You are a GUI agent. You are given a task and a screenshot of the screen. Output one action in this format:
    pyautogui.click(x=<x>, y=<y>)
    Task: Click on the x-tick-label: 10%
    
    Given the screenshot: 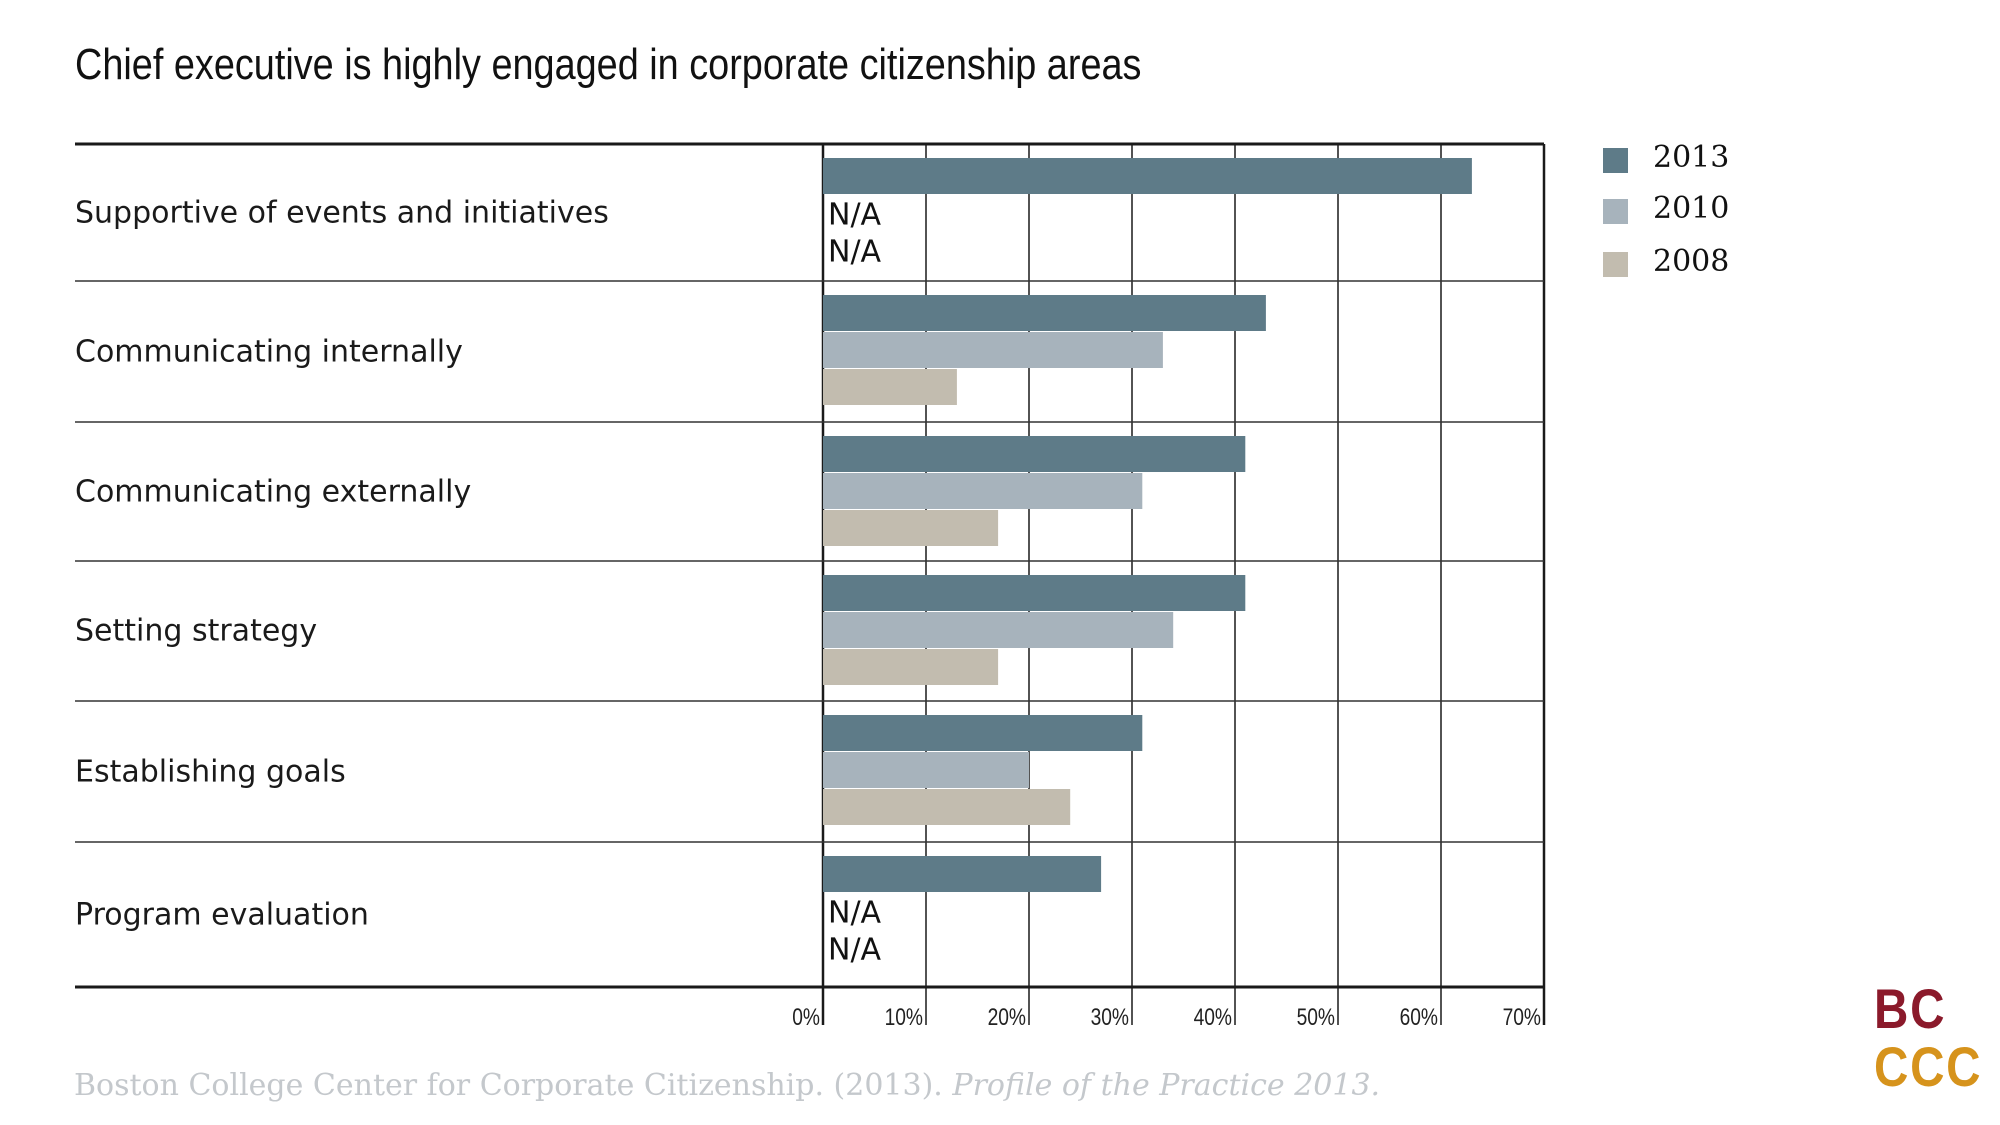 What is the action you would take?
    pyautogui.click(x=903, y=1017)
    